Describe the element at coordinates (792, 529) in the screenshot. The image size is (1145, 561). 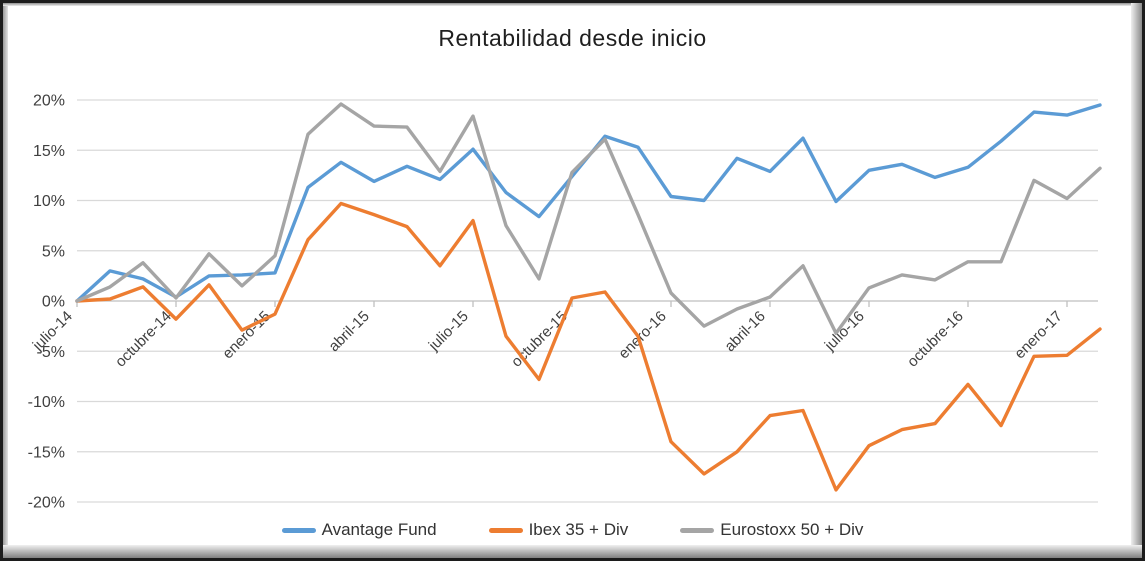
I see `legend-label: Eurostoxx 50 + Div` at that location.